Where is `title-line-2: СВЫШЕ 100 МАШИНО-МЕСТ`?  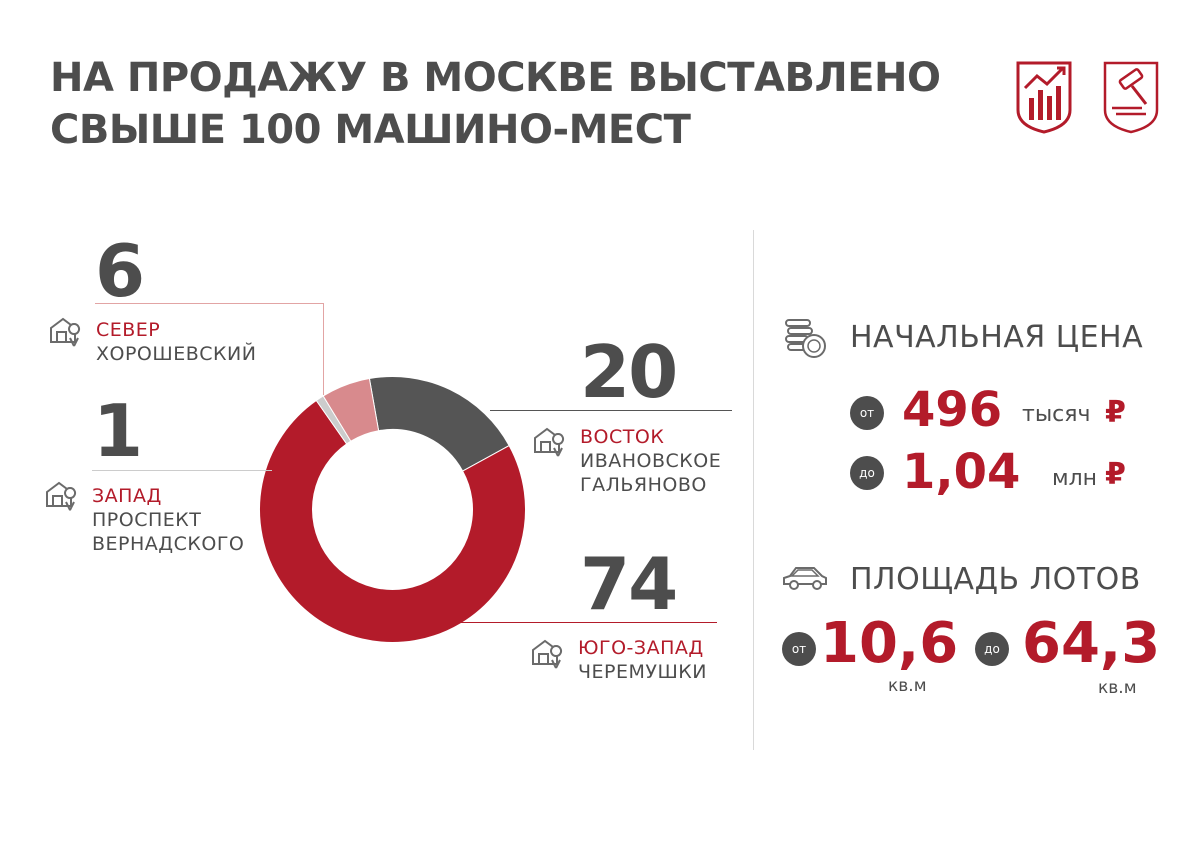
title-line-2: СВЫШЕ 100 МАШИНО-МЕСТ is located at coordinates (370, 130).